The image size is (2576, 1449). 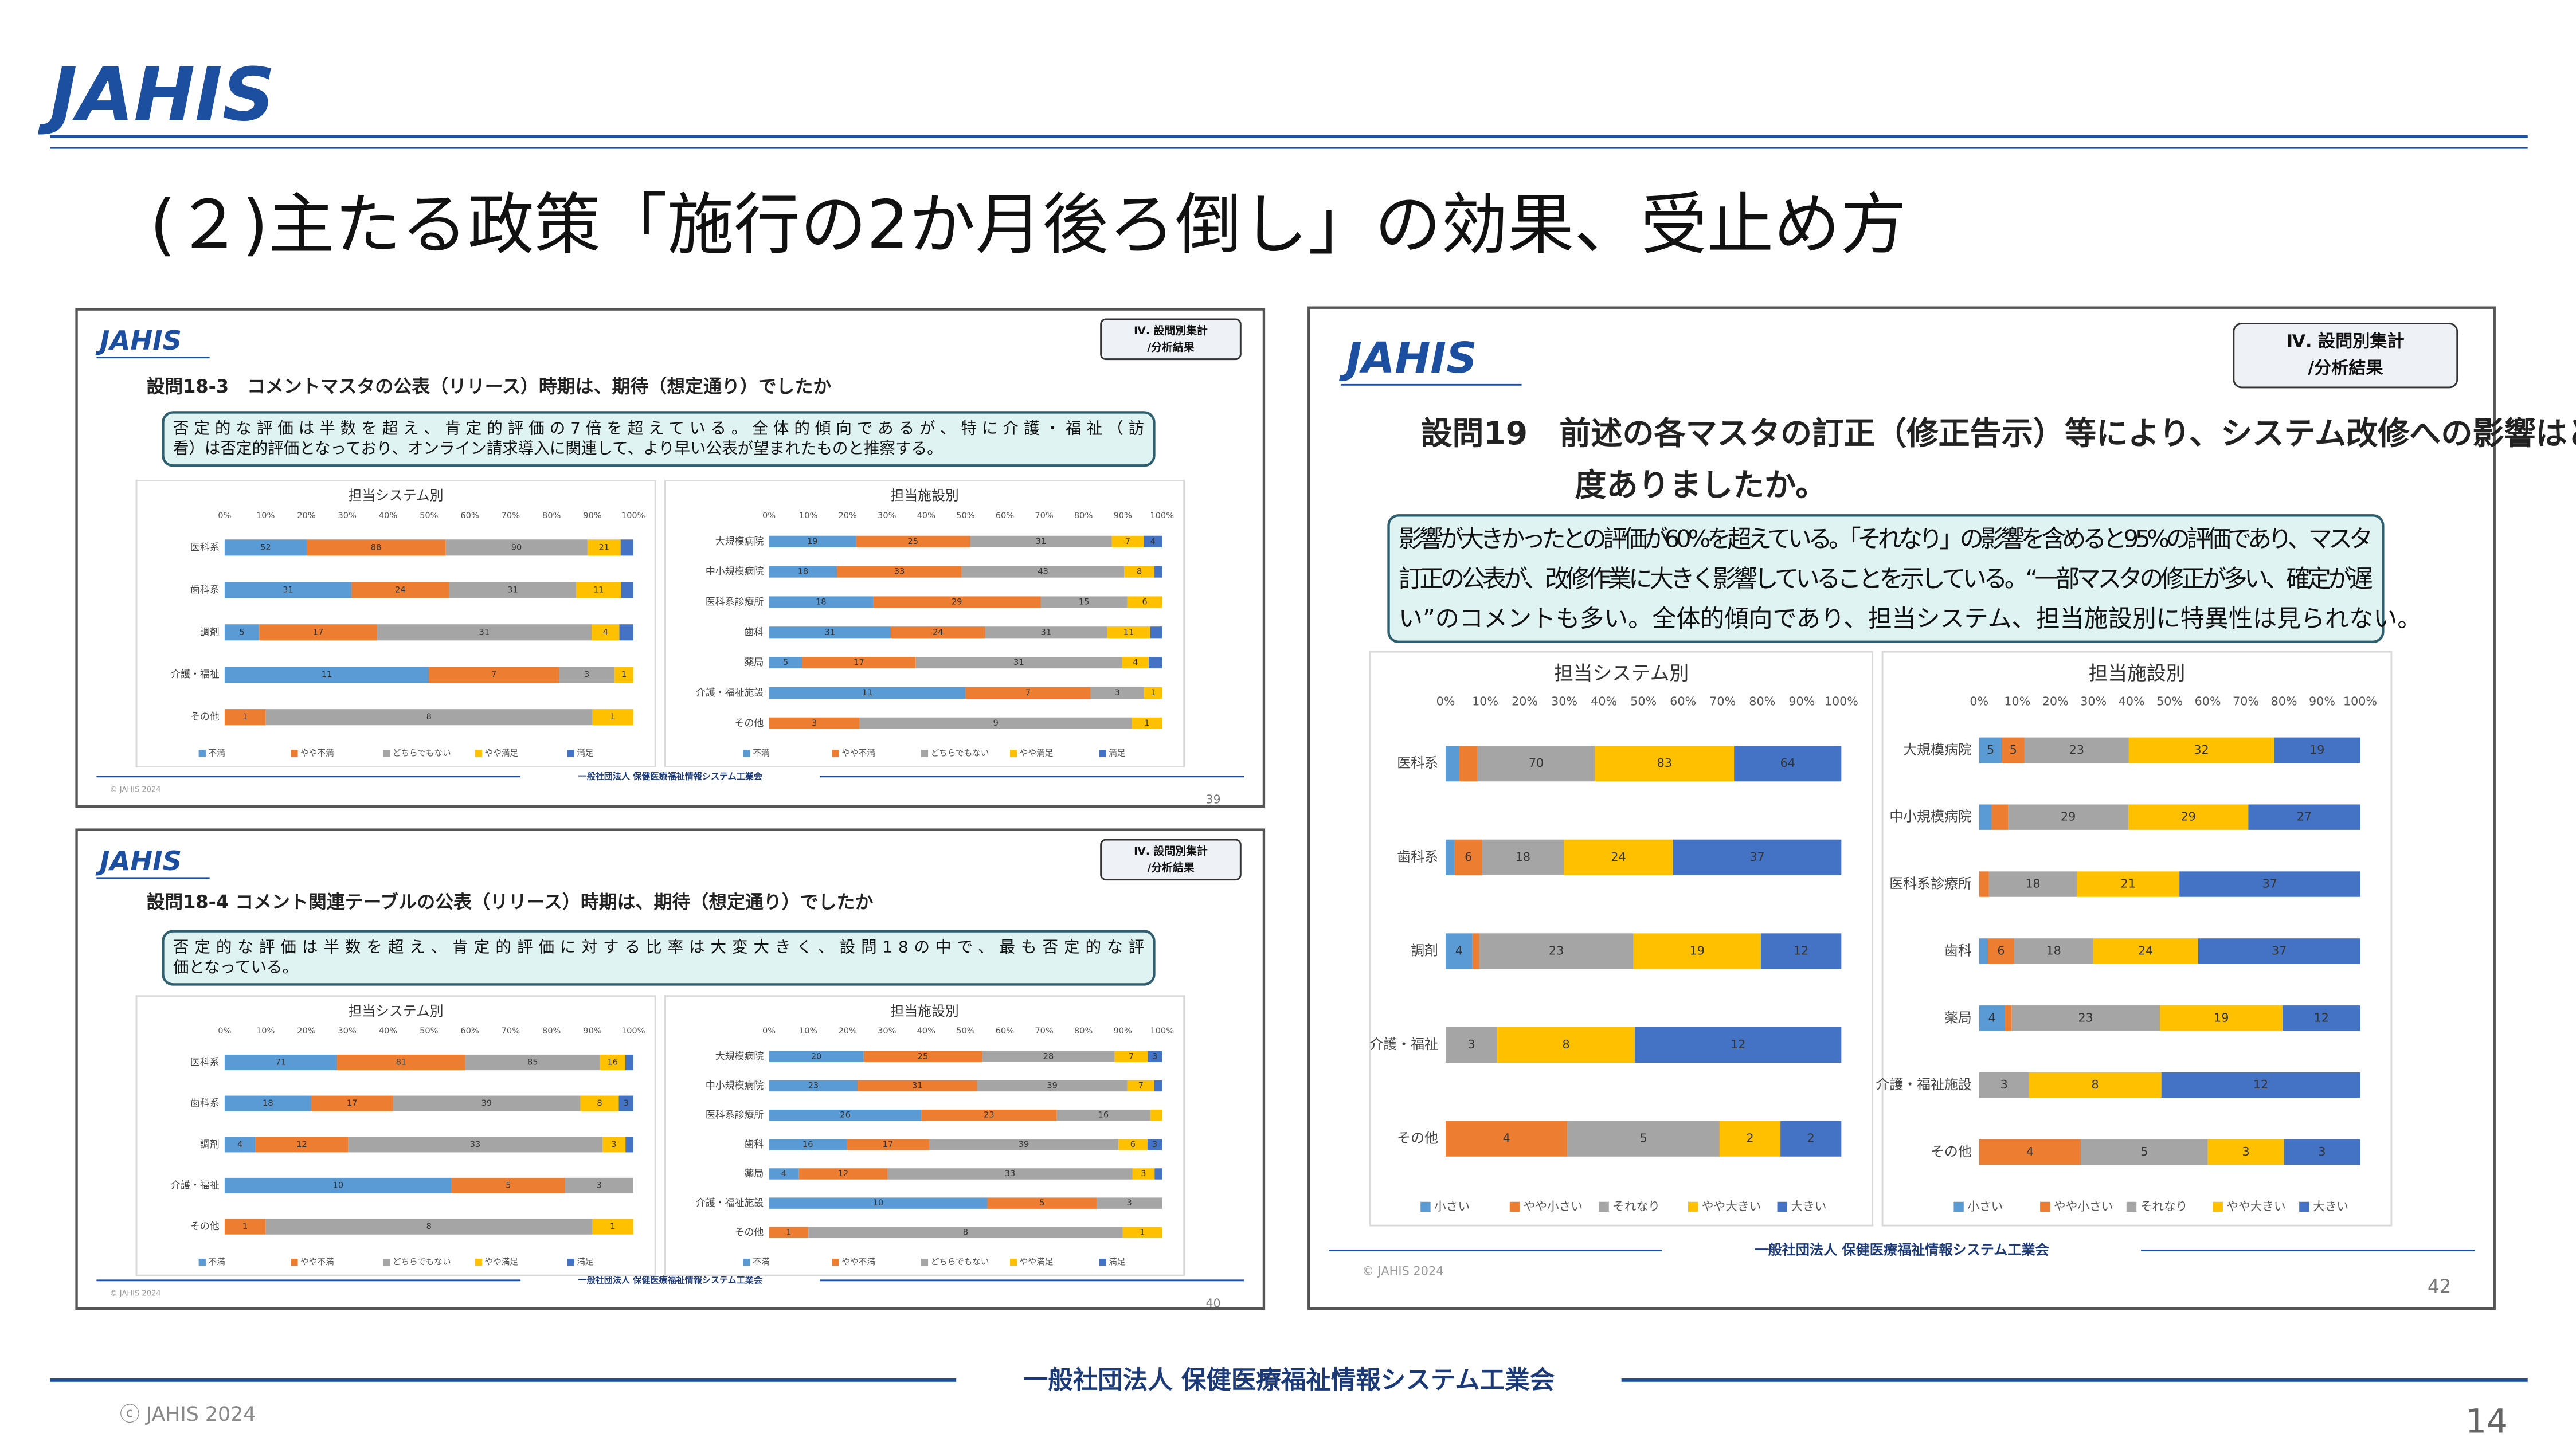 What do you see at coordinates (808, 515) in the screenshot?
I see `x-tick-label: 10%` at bounding box center [808, 515].